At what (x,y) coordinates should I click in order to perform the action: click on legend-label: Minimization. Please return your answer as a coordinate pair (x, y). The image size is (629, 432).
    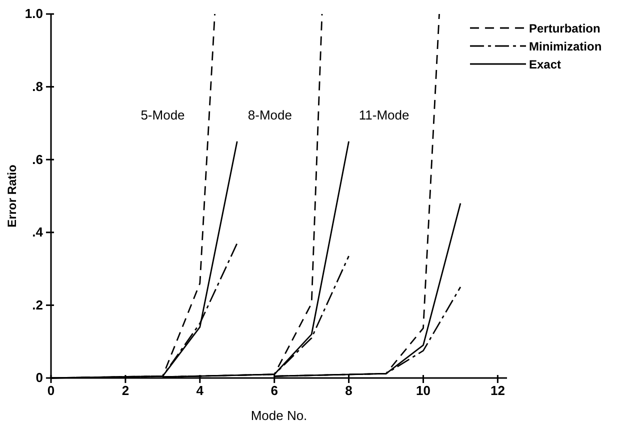
    Looking at the image, I should click on (565, 47).